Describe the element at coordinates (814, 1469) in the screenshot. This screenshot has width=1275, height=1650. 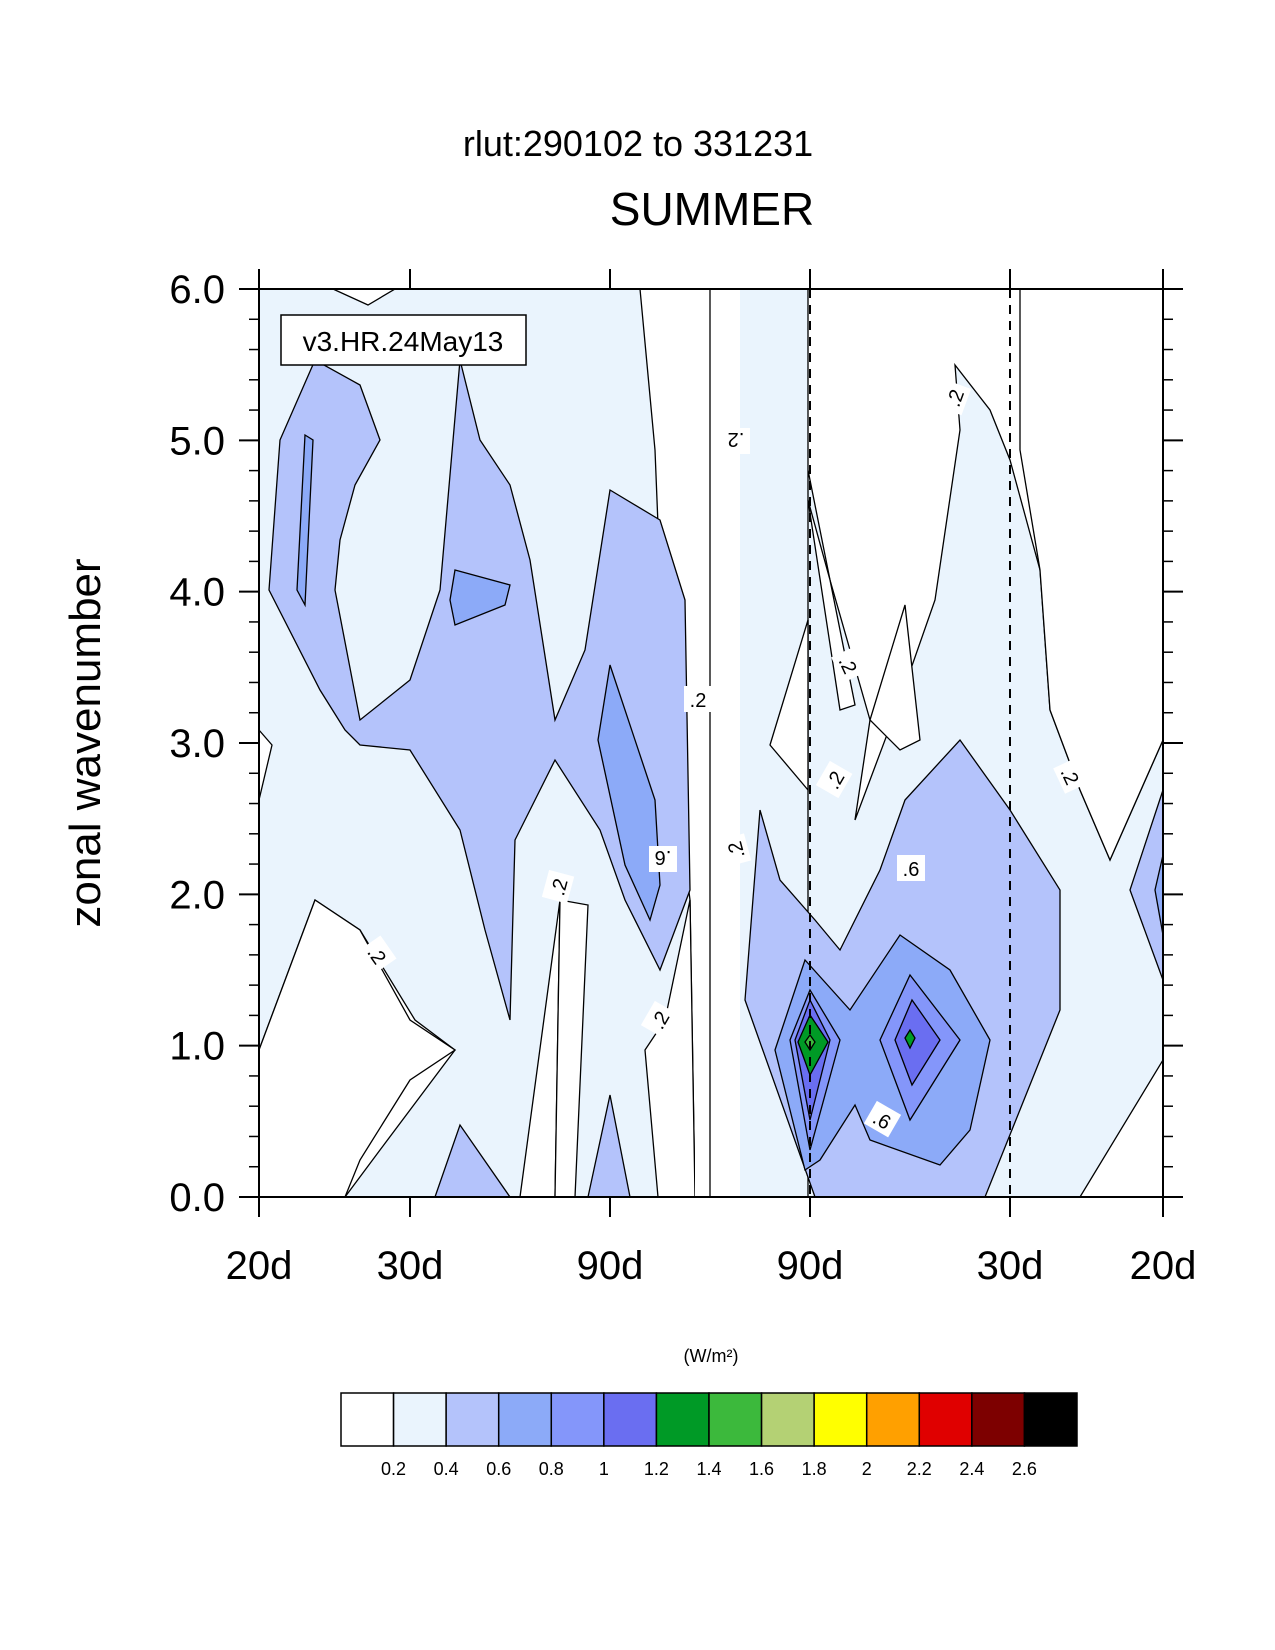
I see `colorbar-label: 1.8` at that location.